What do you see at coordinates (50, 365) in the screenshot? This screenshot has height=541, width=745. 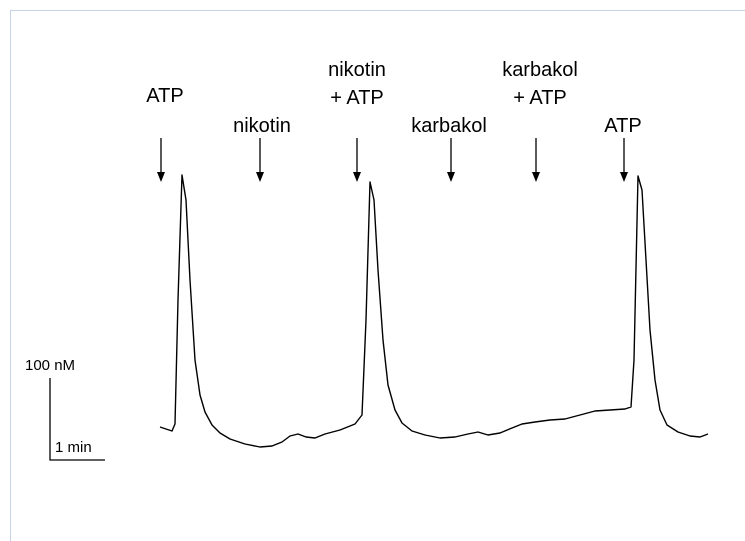 I see `scale-bar-vertical-label: 100 nM` at bounding box center [50, 365].